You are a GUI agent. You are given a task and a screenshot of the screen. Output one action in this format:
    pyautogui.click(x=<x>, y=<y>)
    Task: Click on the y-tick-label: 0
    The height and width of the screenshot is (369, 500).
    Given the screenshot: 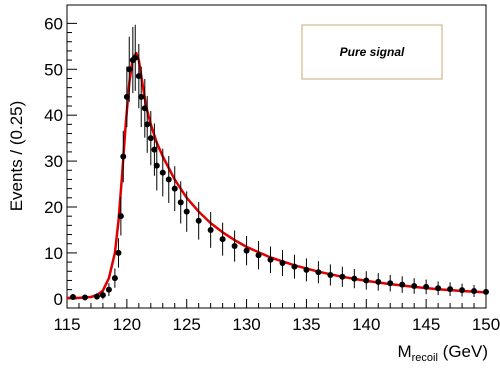 What is the action you would take?
    pyautogui.click(x=58, y=299)
    